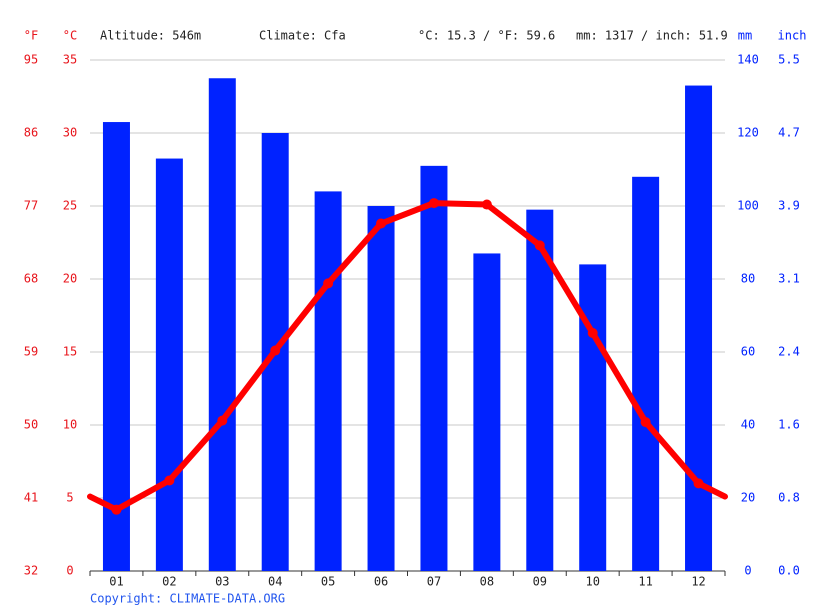 This screenshot has width=815, height=615. What do you see at coordinates (69, 498) in the screenshot?
I see `c-tick-label: 5` at bounding box center [69, 498].